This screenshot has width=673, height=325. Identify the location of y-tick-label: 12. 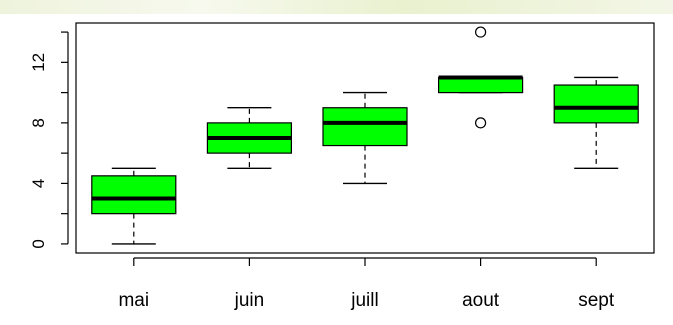
(38, 62).